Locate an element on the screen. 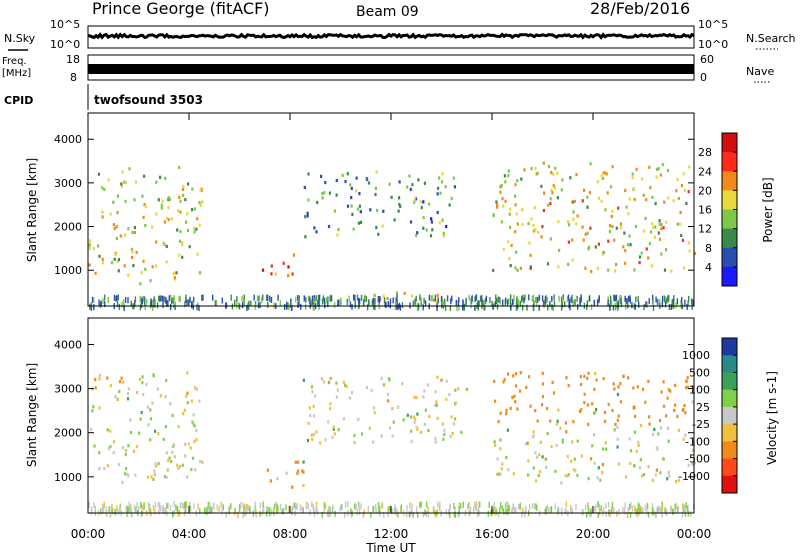 The image size is (800, 554). ytick-label: 2000 is located at coordinates (68, 227).